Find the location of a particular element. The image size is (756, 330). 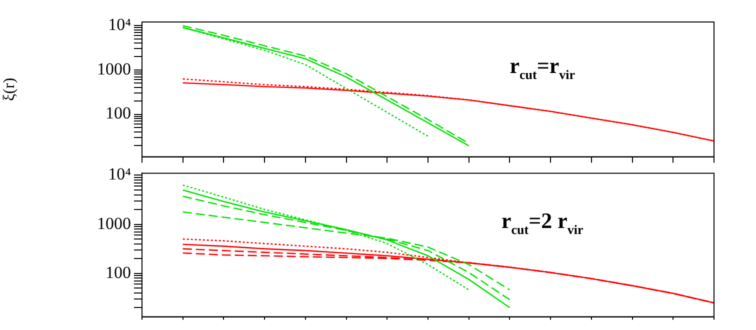

y-axis-title: ξ(r) is located at coordinates (9, 89).